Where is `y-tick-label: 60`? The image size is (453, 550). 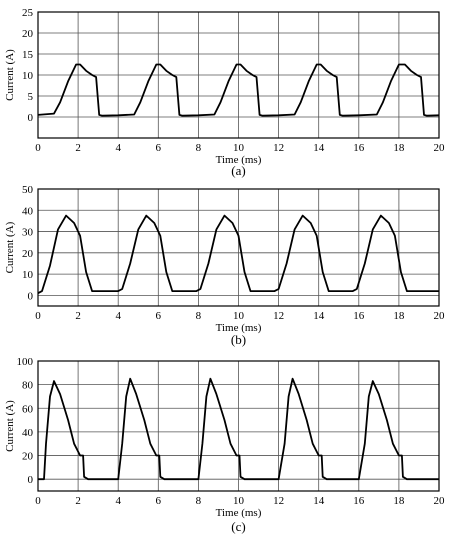 y-tick-label: 60 is located at coordinates (28, 409).